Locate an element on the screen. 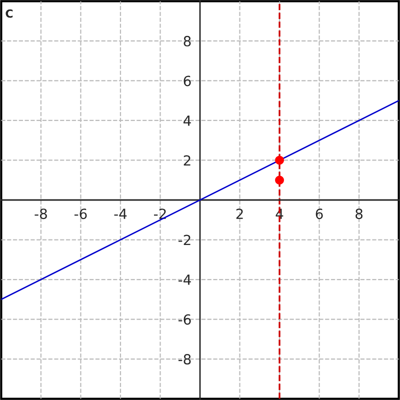 The height and width of the screenshot is (400, 400). y-tick-label: -6 is located at coordinates (184, 319).